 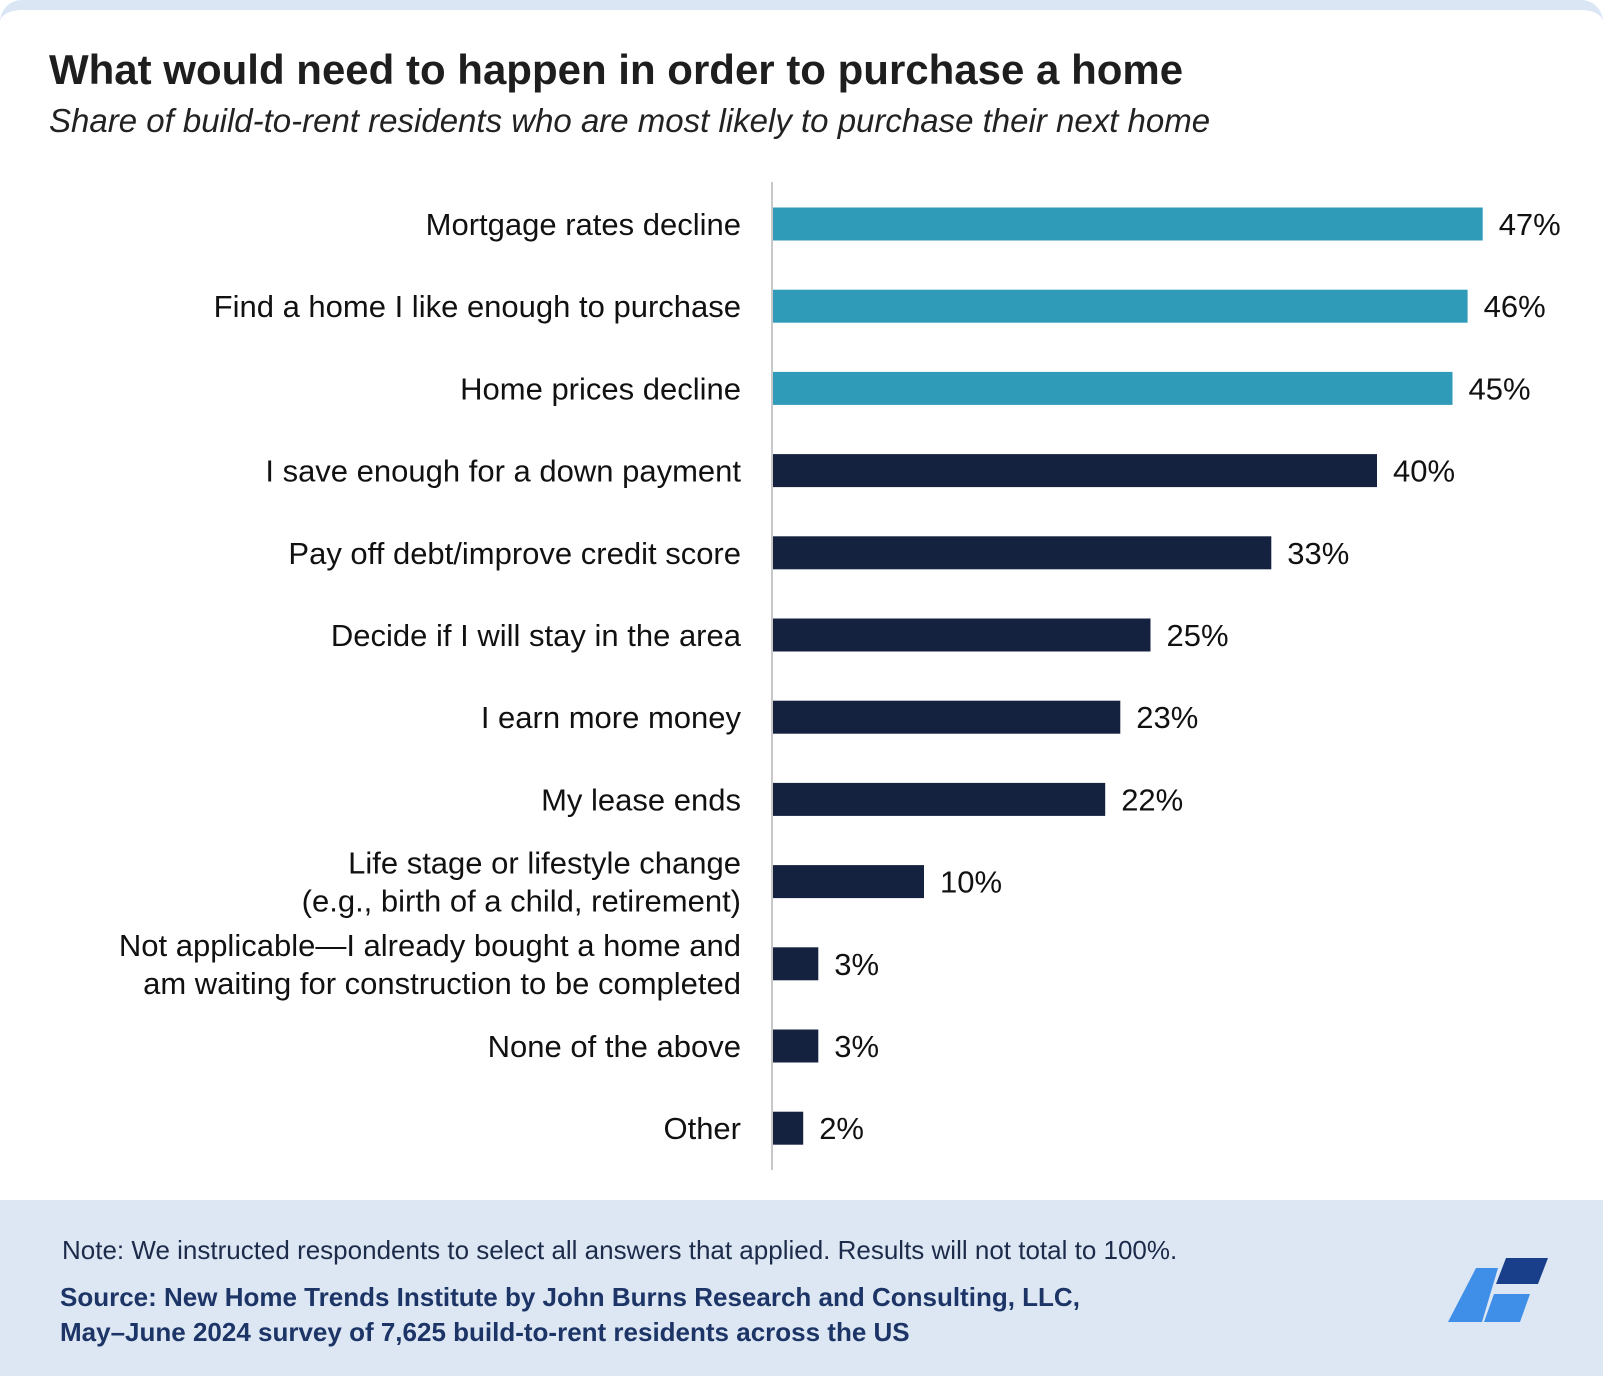 What do you see at coordinates (1515, 306) in the screenshot?
I see `value-label: 46%` at bounding box center [1515, 306].